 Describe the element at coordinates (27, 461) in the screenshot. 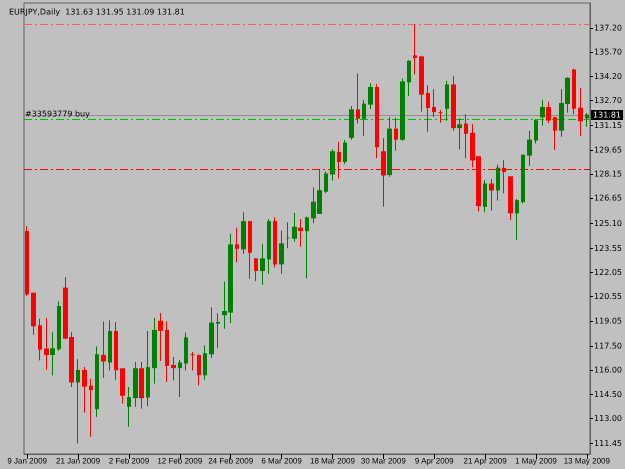

I see `x-tick-label: 9 Jan 2009` at that location.